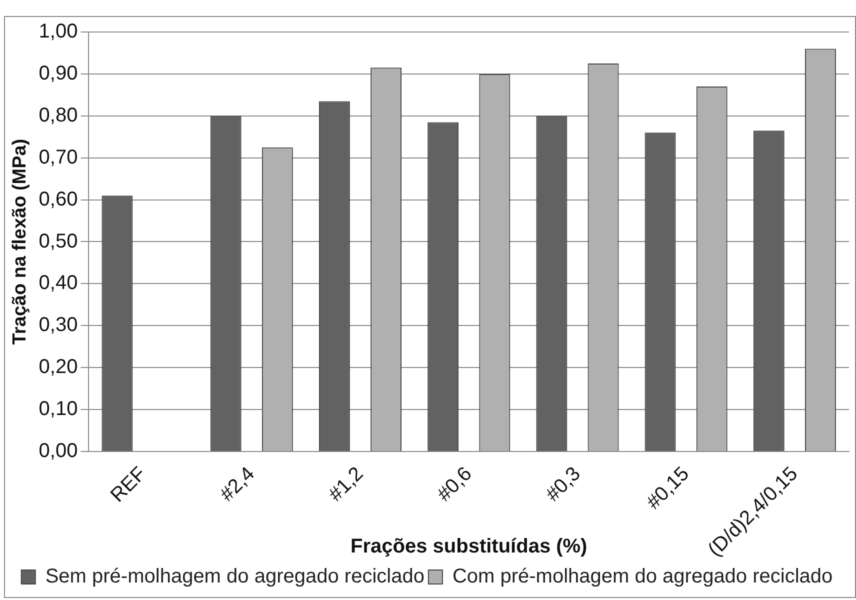 The image size is (856, 600). What do you see at coordinates (58, 241) in the screenshot?
I see `y-tick-label: 0,50` at bounding box center [58, 241].